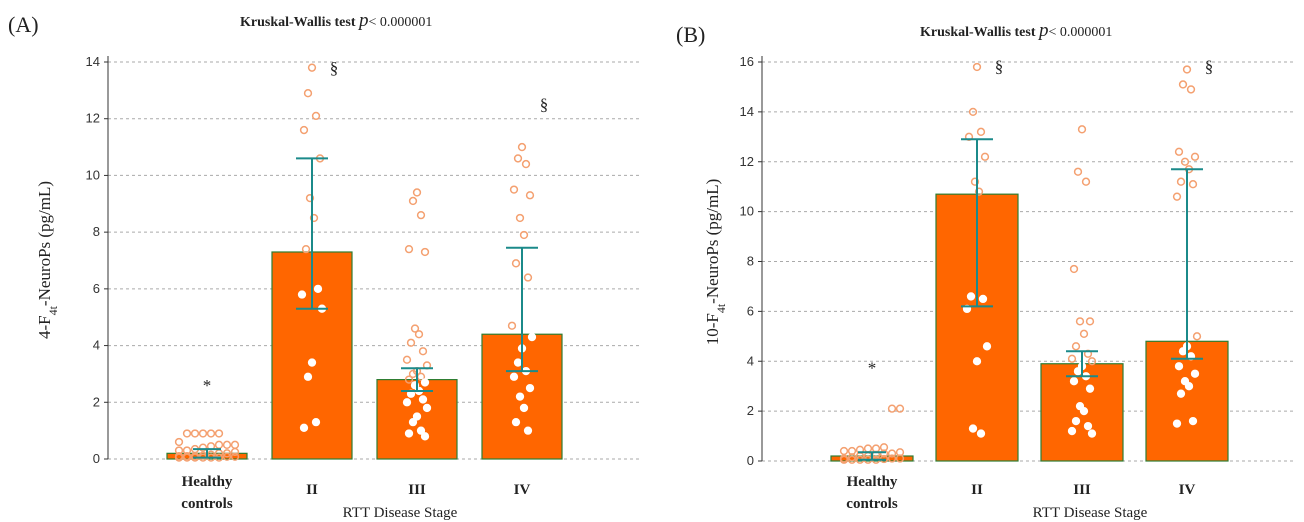 Image resolution: width=1304 pixels, height=522 pixels. I want to click on x-axis-label-a: RTT Disease Stage, so click(400, 513).